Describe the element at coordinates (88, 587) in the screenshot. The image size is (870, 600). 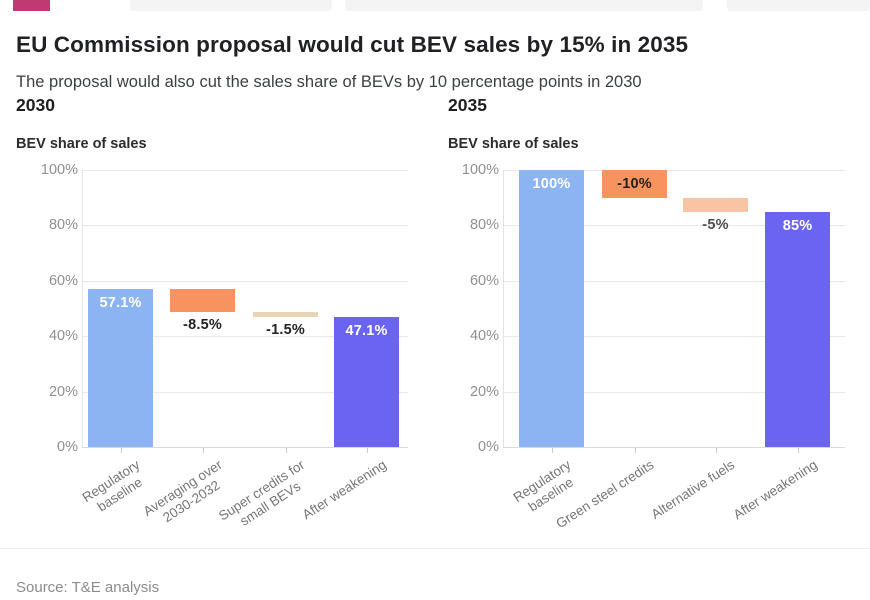
I see `source-text: Source: T&E analysis` at that location.